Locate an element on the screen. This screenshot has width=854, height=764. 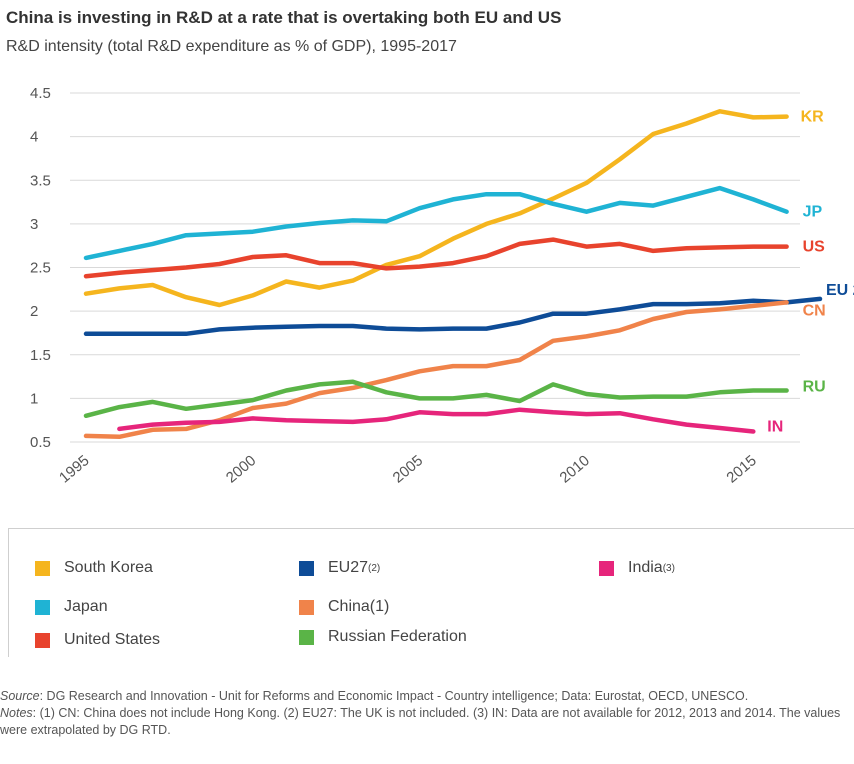
y-tick-label: 3.5 is located at coordinates (40, 180).